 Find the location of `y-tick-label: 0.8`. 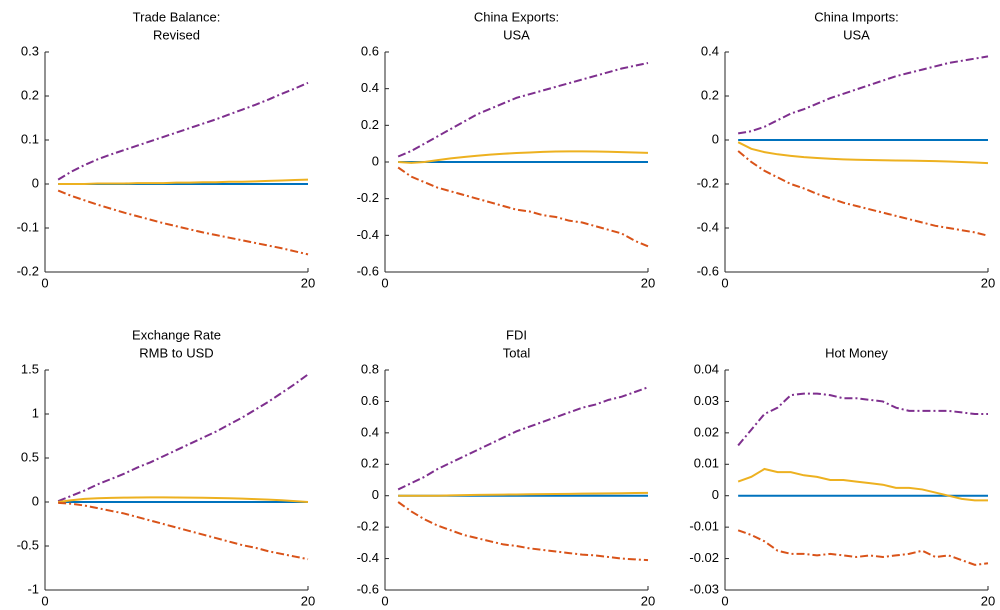

y-tick-label: 0.8 is located at coordinates (370, 368).